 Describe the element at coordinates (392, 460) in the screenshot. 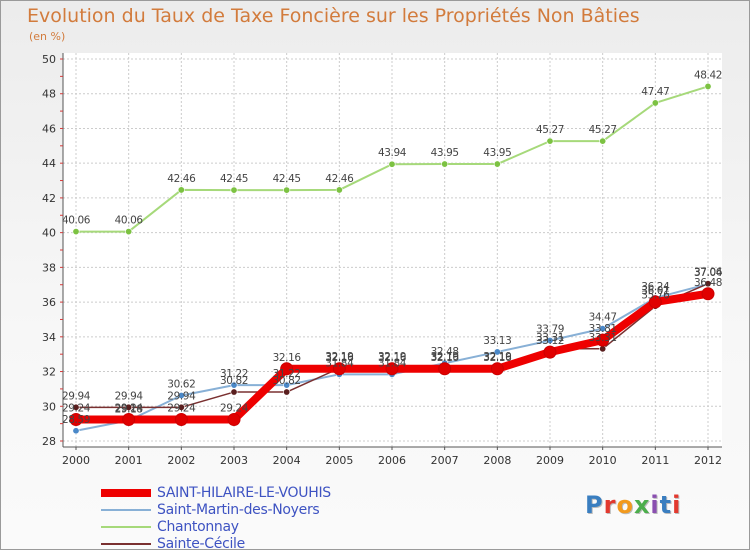

I see `x-tick-label: 2006` at that location.